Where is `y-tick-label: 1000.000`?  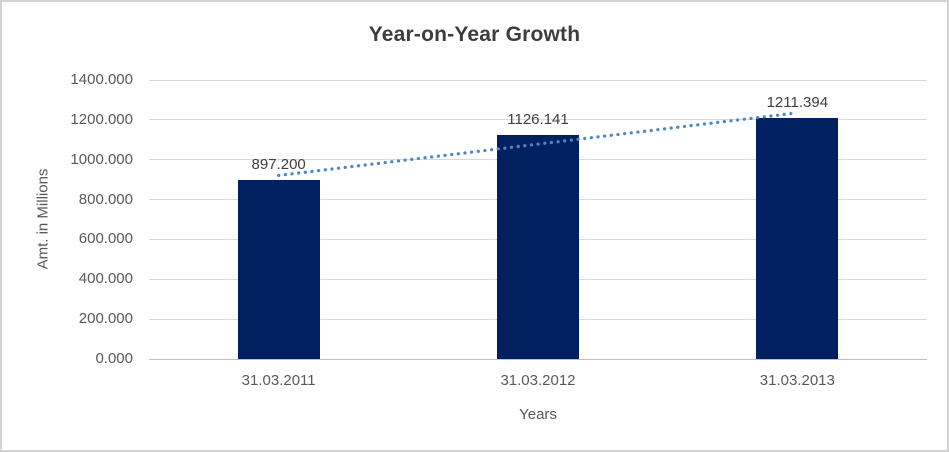 y-tick-label: 1000.000 is located at coordinates (101, 159).